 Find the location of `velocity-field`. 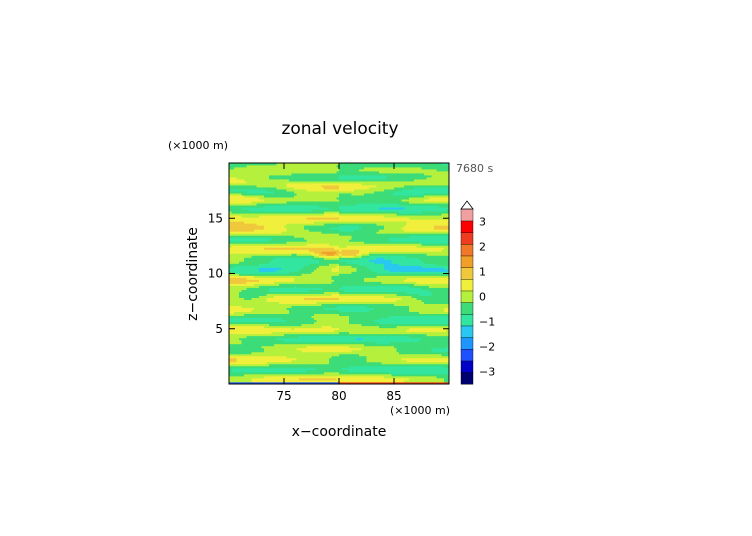

velocity-field is located at coordinates (339, 273).